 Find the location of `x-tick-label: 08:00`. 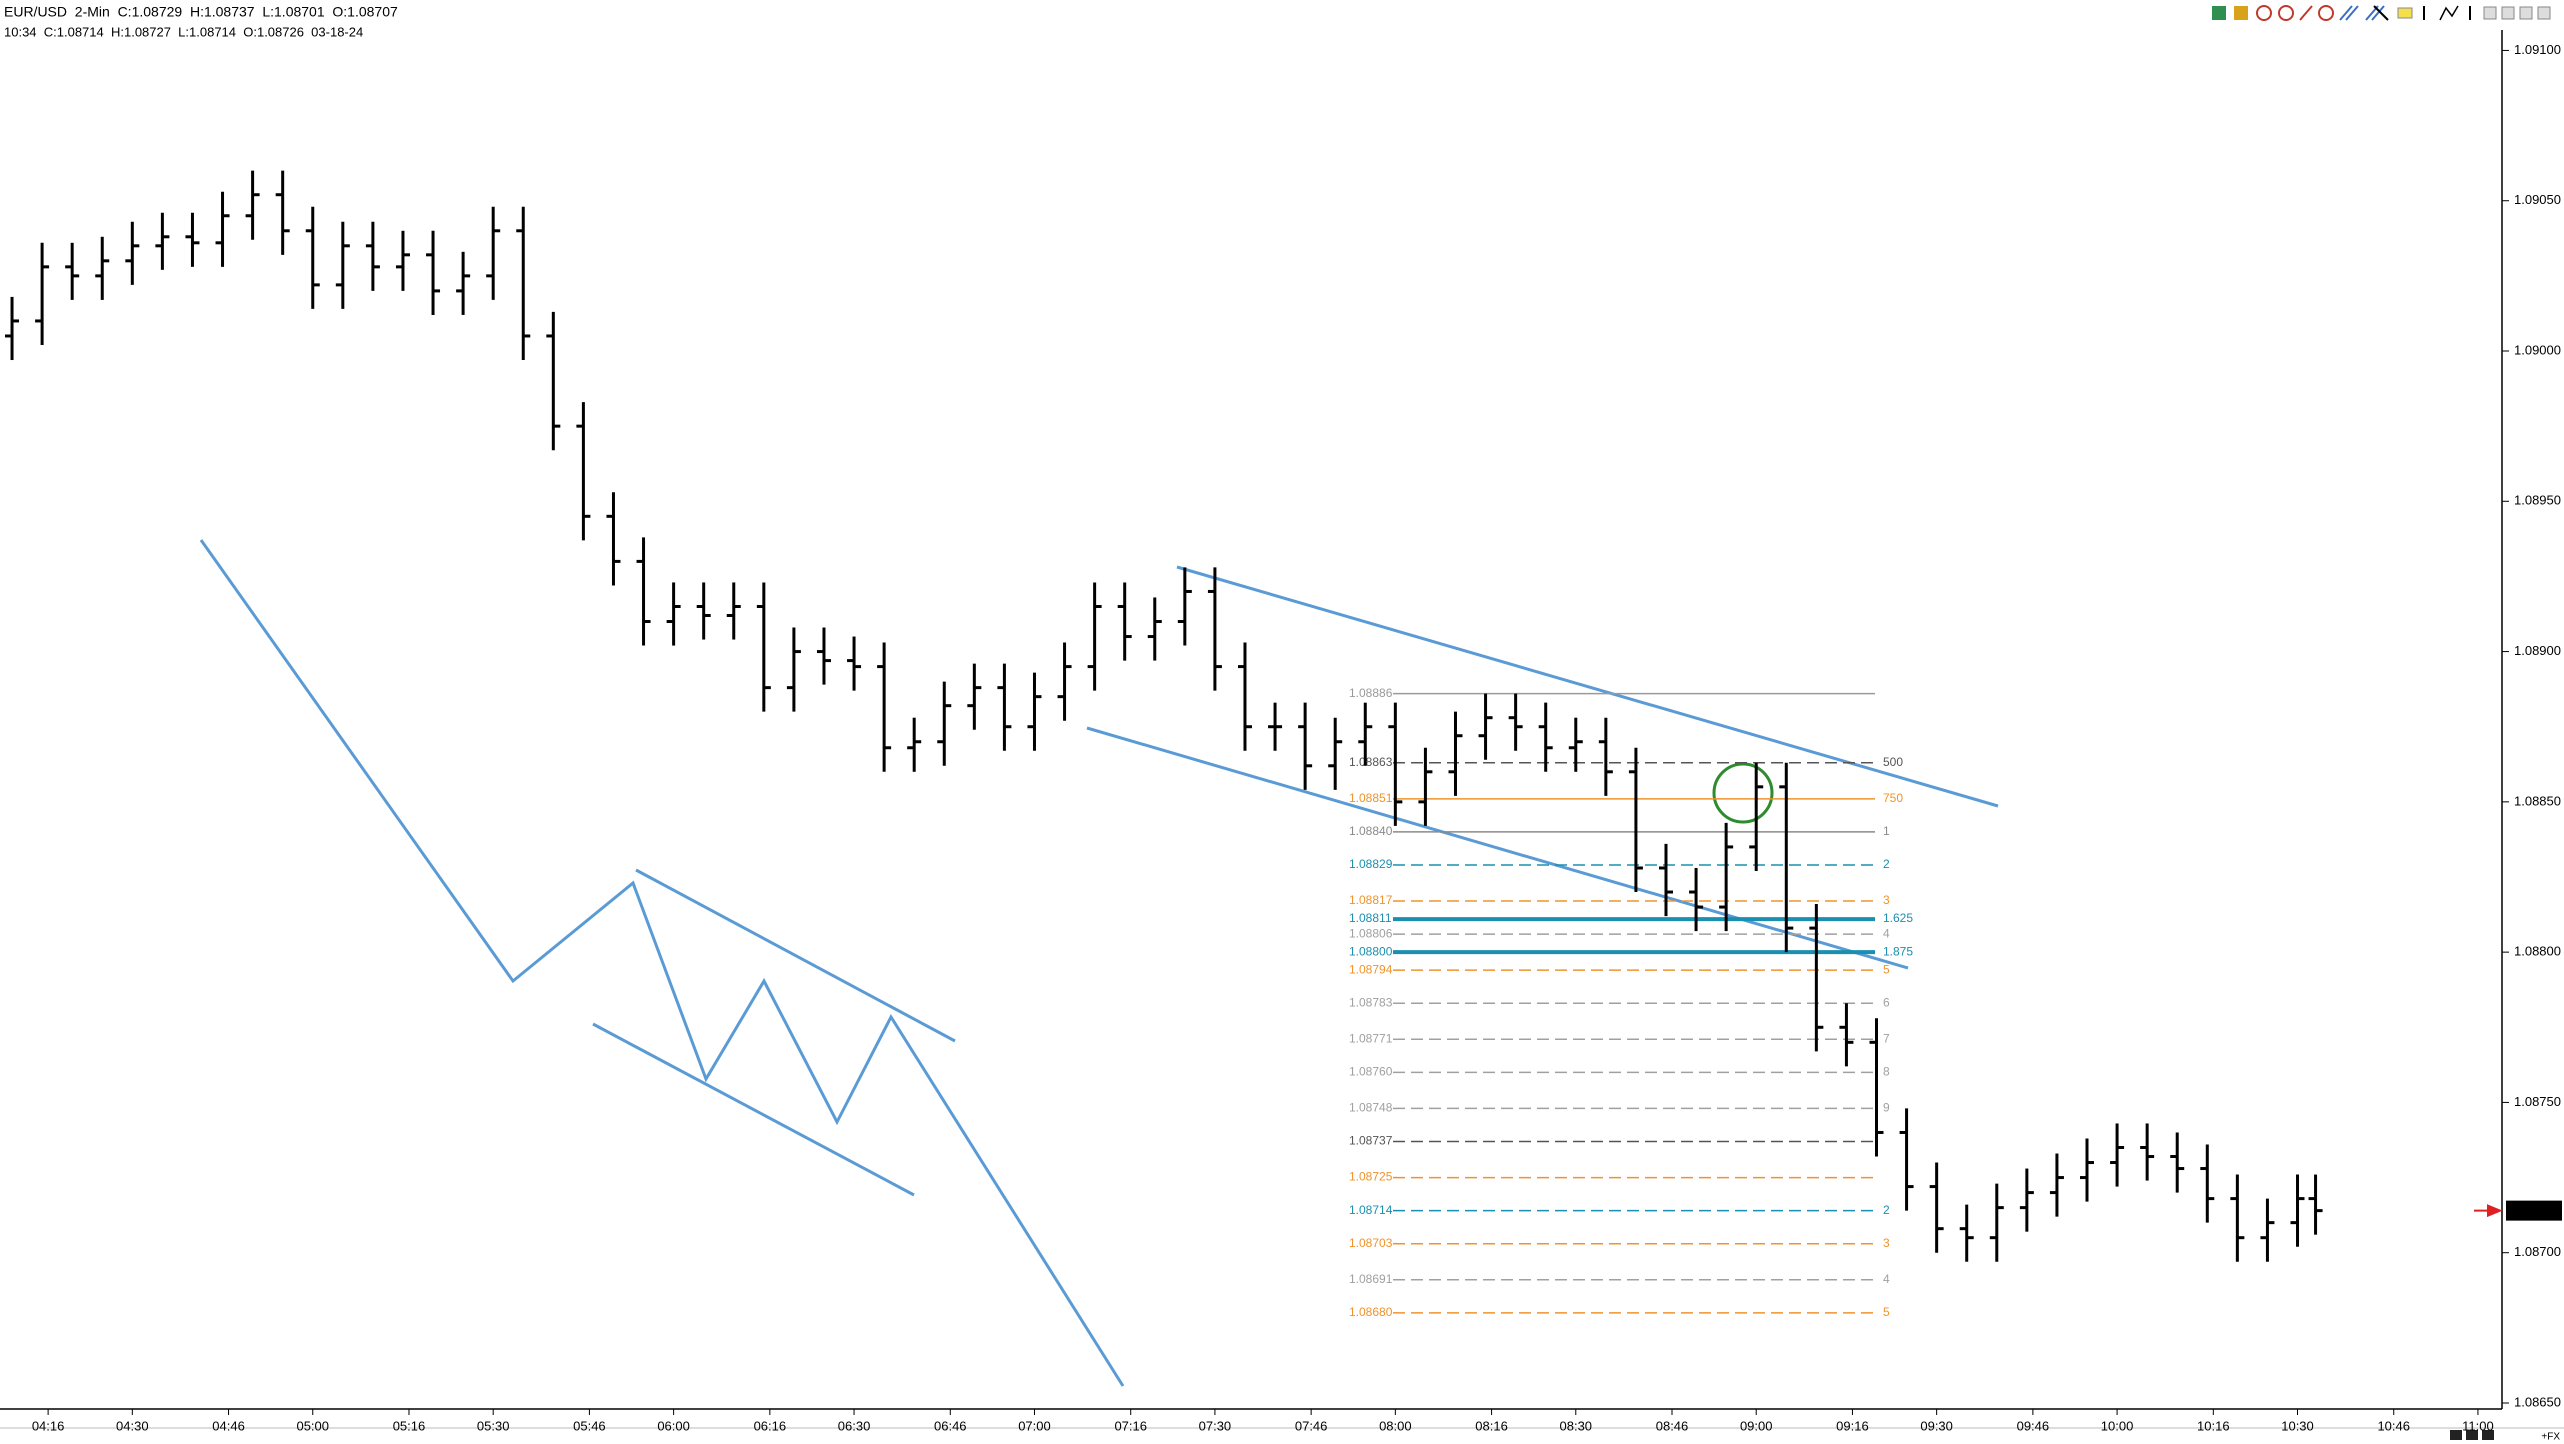

x-tick-label: 08:00 is located at coordinates (1395, 1425).